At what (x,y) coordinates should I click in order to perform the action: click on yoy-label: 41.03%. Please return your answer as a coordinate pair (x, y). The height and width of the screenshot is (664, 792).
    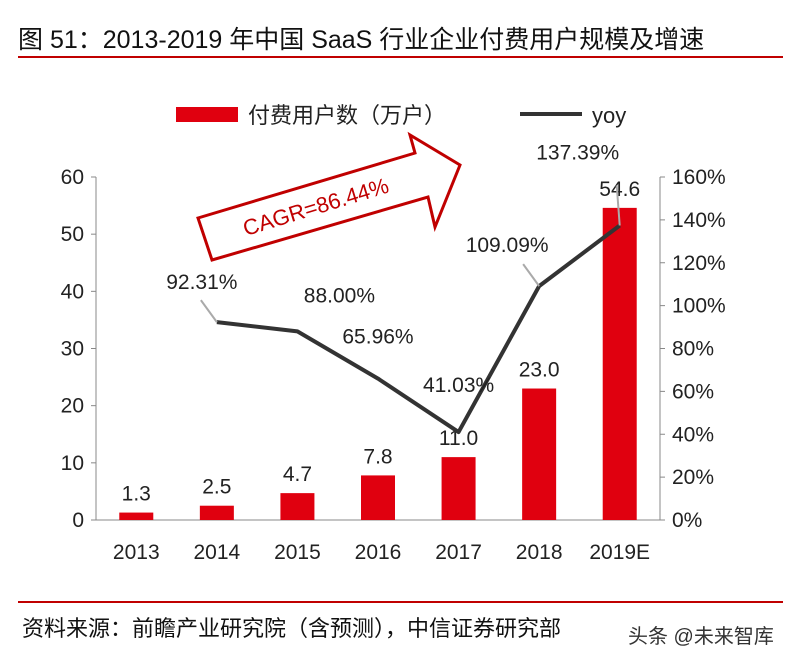
    Looking at the image, I should click on (458, 385).